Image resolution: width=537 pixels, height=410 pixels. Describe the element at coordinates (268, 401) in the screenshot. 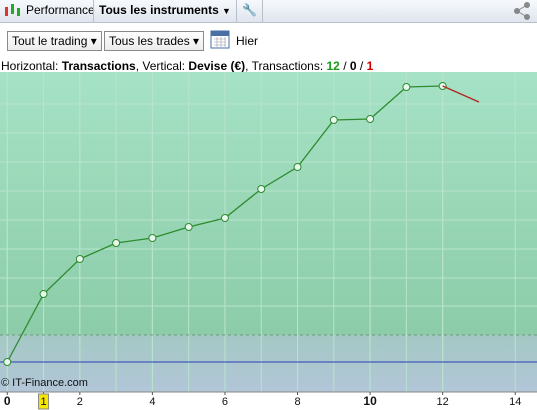

I see `x-axis-band` at that location.